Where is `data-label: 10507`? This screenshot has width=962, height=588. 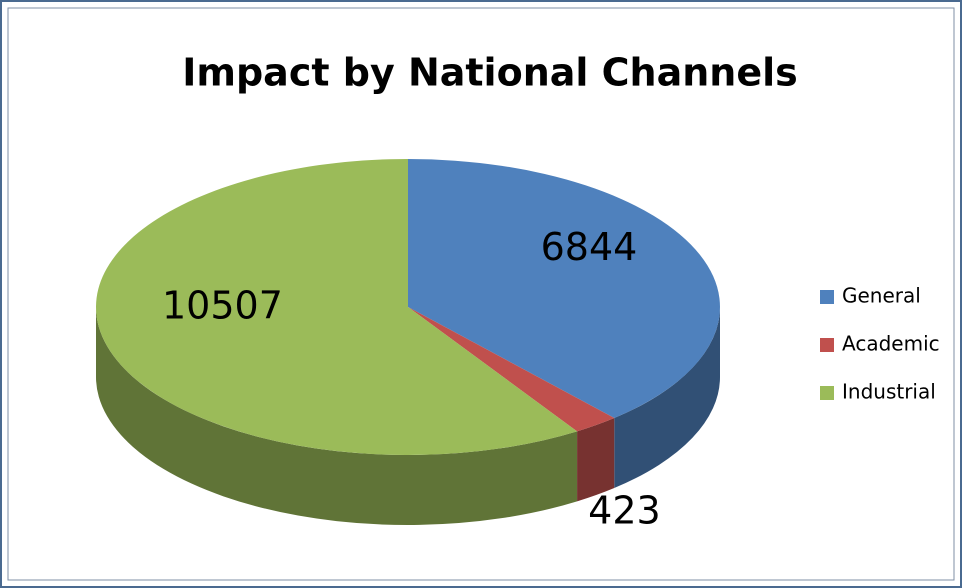
data-label: 10507 is located at coordinates (222, 305).